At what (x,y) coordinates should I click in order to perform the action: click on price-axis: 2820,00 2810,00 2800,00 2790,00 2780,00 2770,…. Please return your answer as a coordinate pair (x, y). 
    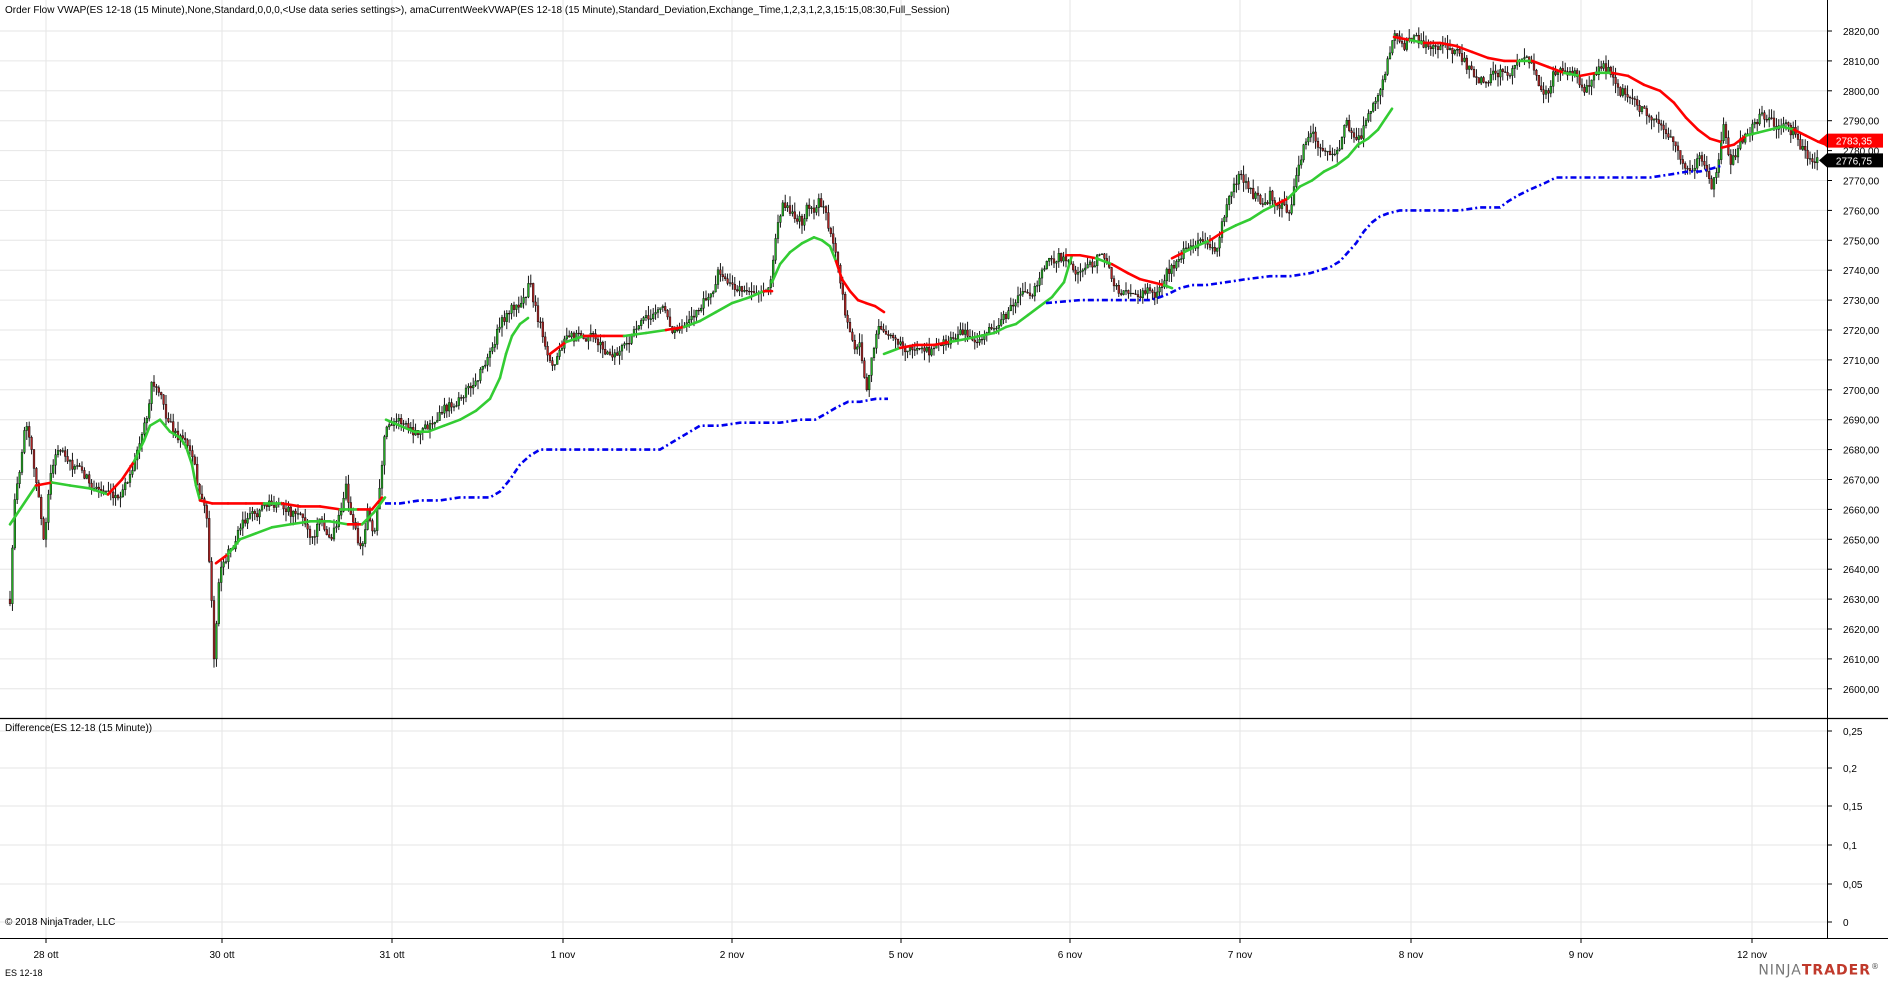
    Looking at the image, I should click on (1853, 361).